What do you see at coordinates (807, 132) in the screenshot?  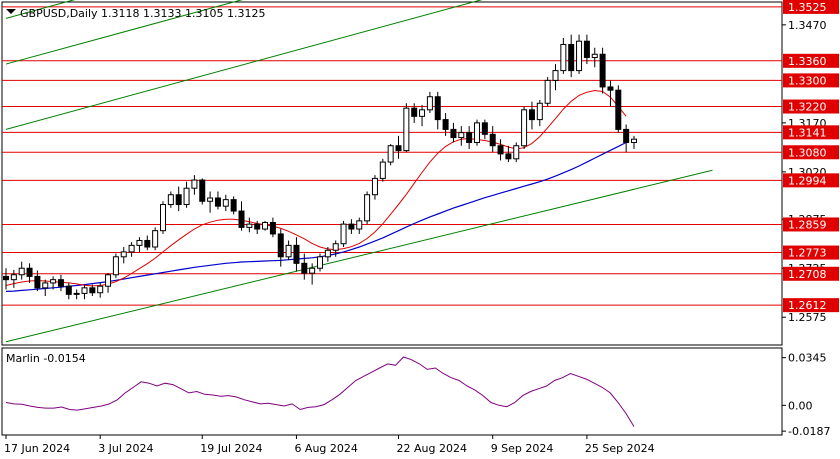 I see `level-label: 1.3141` at bounding box center [807, 132].